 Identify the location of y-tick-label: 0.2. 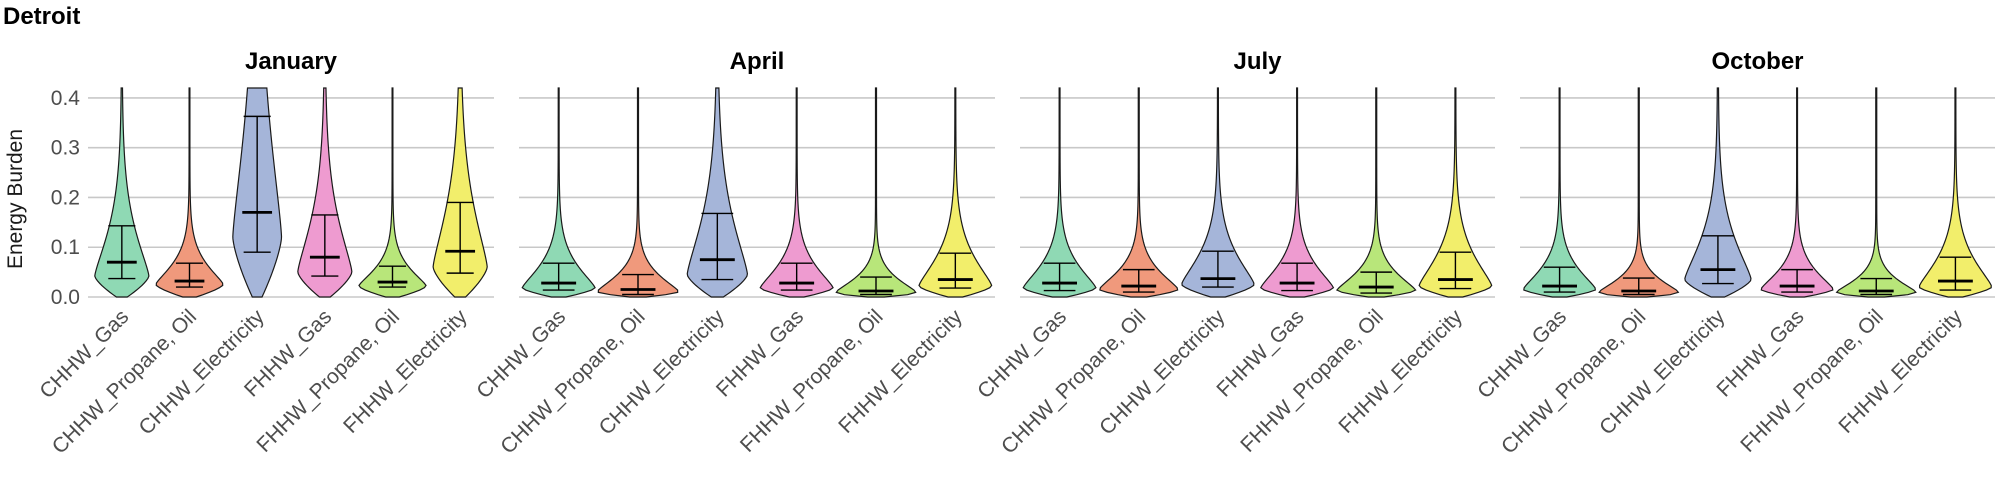
(65, 197).